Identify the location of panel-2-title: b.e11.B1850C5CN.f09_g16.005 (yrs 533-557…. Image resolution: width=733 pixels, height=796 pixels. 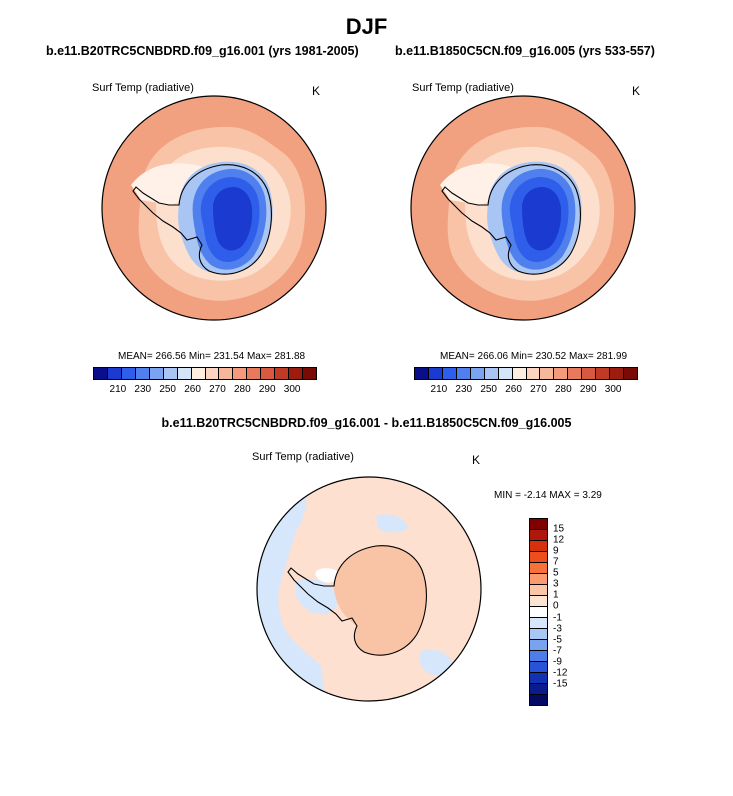
(525, 51).